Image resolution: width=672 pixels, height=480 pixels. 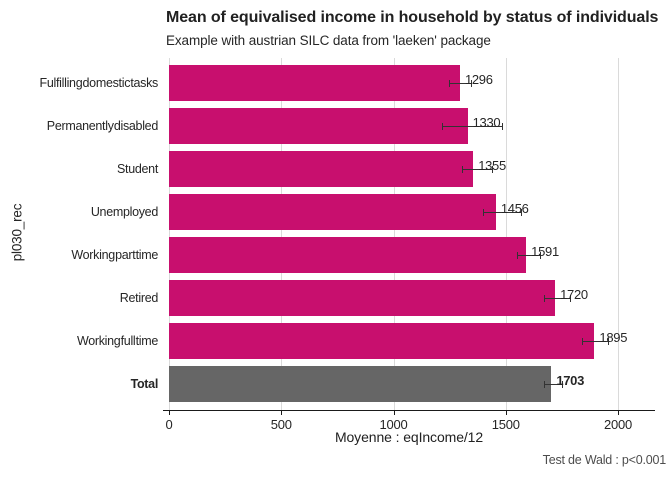 I want to click on error-bar-total, so click(x=553, y=384).